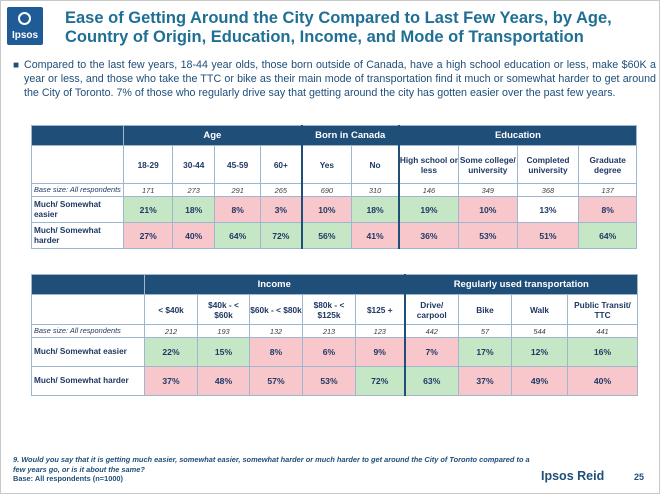 The width and height of the screenshot is (660, 494). What do you see at coordinates (223, 331) in the screenshot?
I see `base-size-value: 193` at bounding box center [223, 331].